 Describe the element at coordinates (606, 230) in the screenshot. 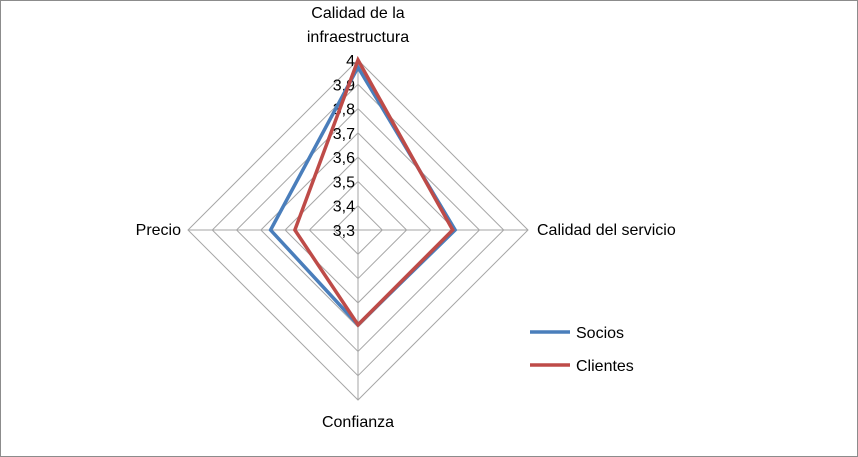

I see `axis-label: Calidad del servicio` at that location.